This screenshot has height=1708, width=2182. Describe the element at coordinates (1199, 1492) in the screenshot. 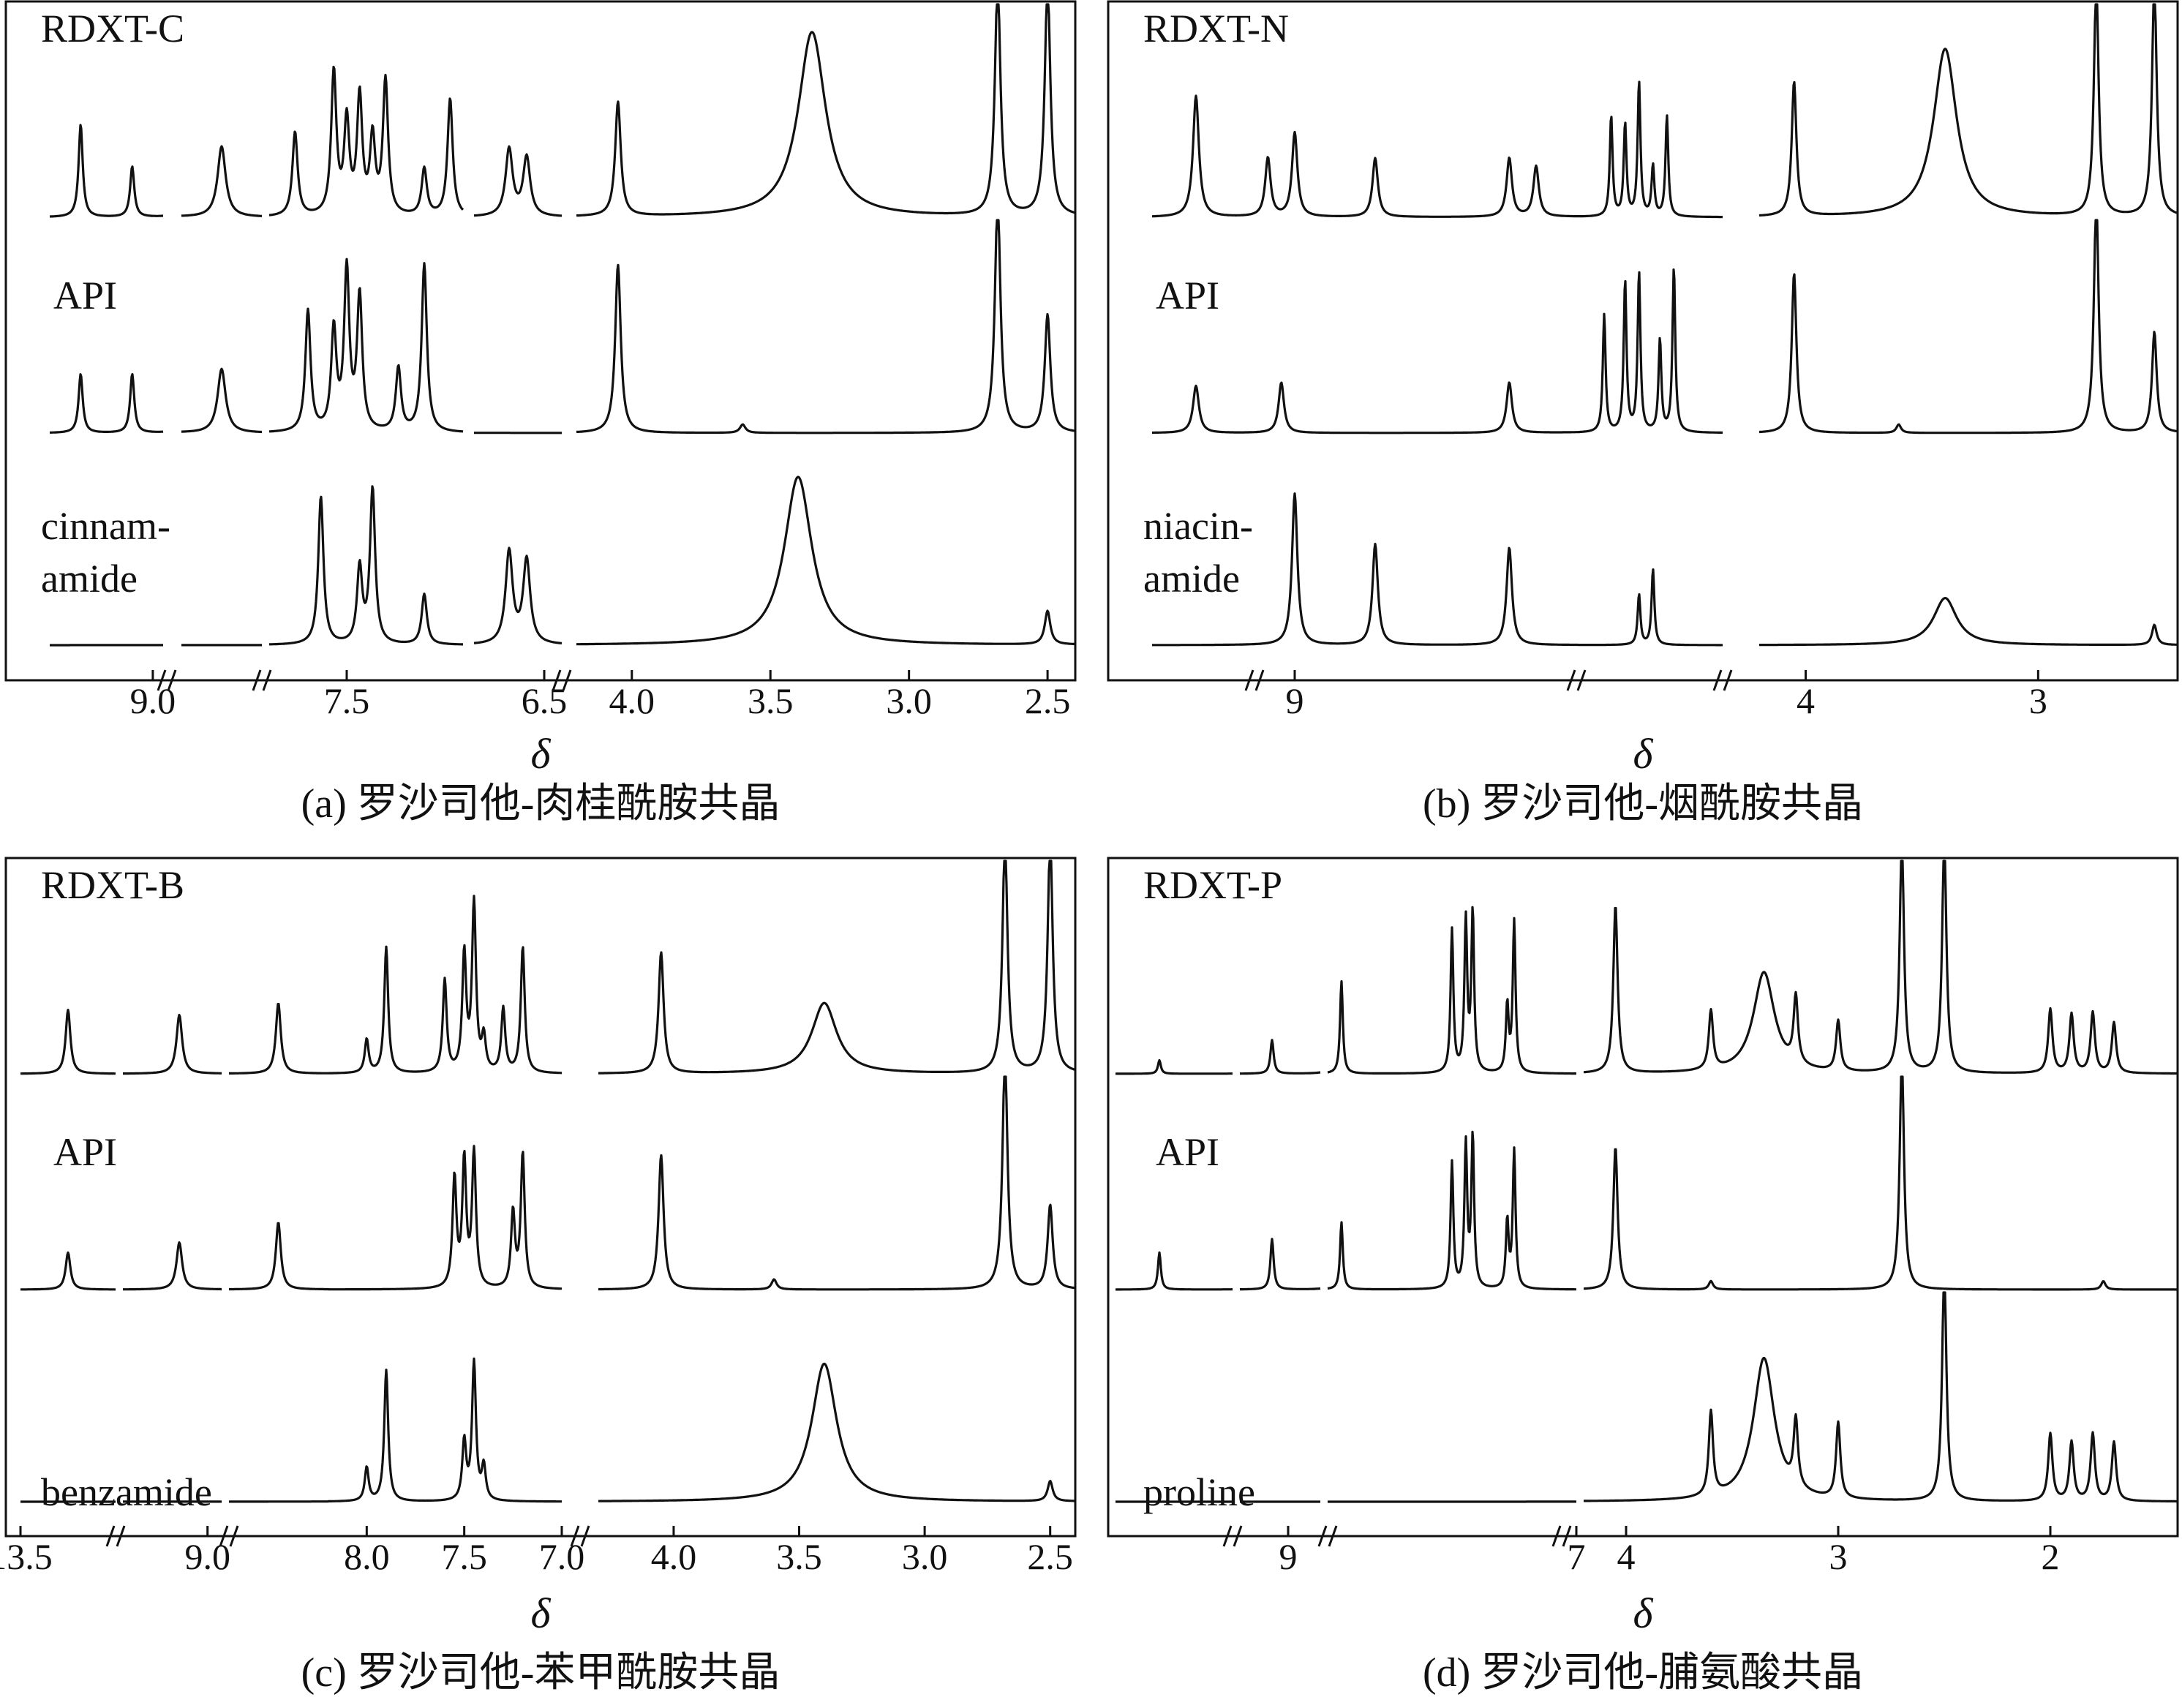

I see `series-label: proline` at that location.